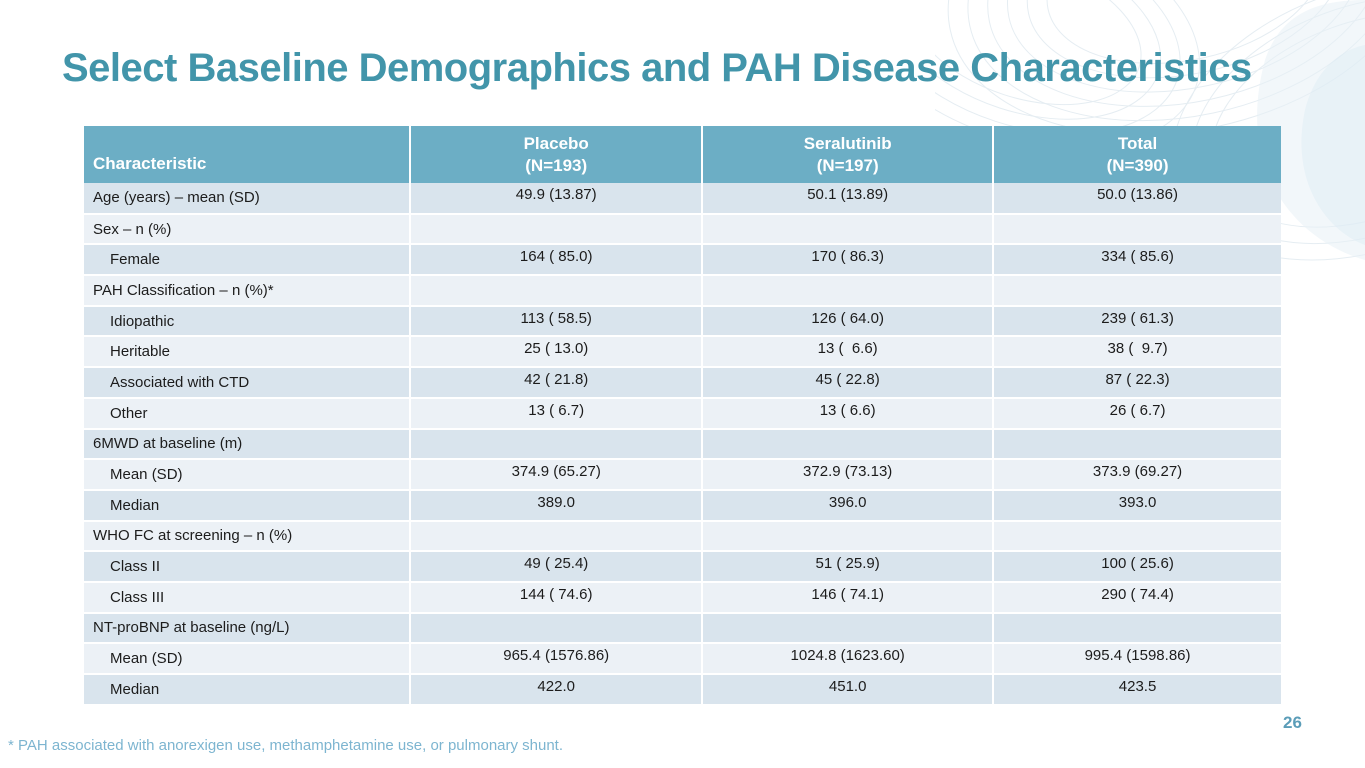 Image resolution: width=1365 pixels, height=768 pixels. Describe the element at coordinates (848, 199) in the screenshot. I see `row-value: 50.1 (13.89)` at that location.